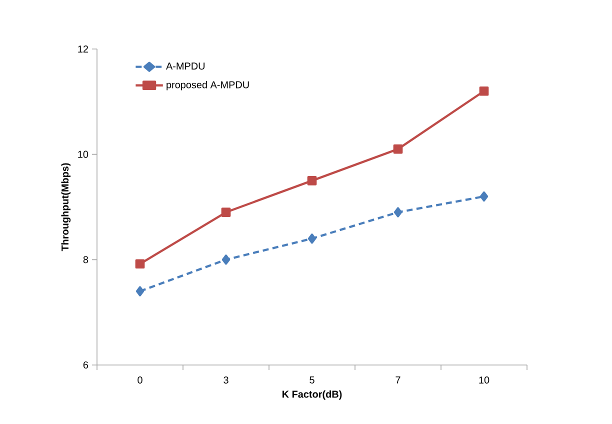 The image size is (612, 424). What do you see at coordinates (398, 380) in the screenshot?
I see `x-tick-label: 7` at bounding box center [398, 380].